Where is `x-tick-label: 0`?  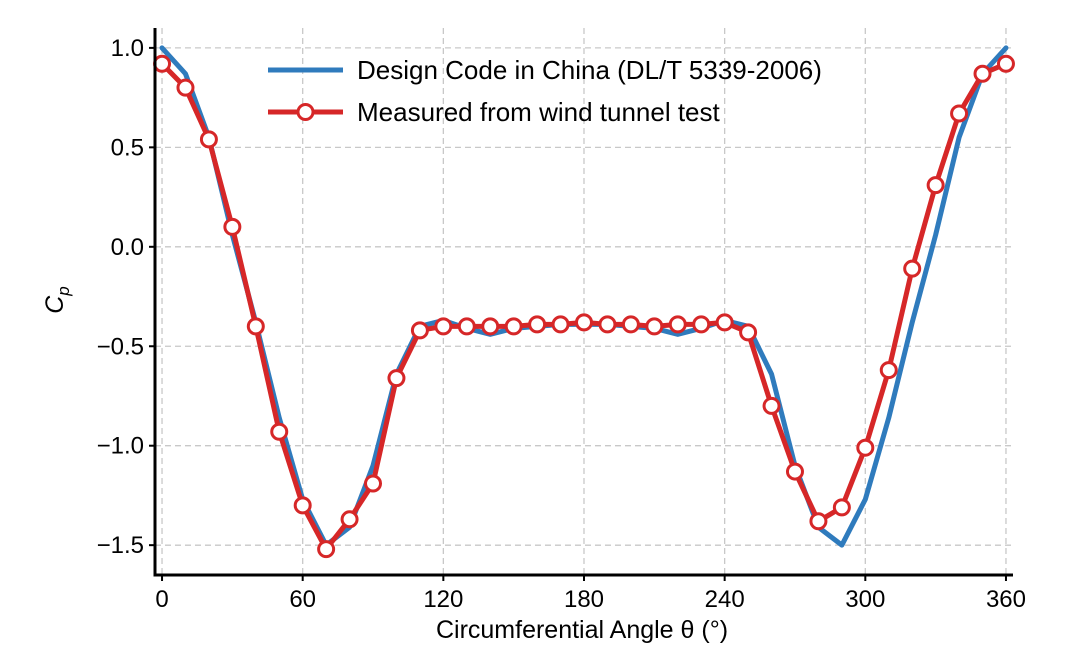 x-tick-label: 0 is located at coordinates (161, 599).